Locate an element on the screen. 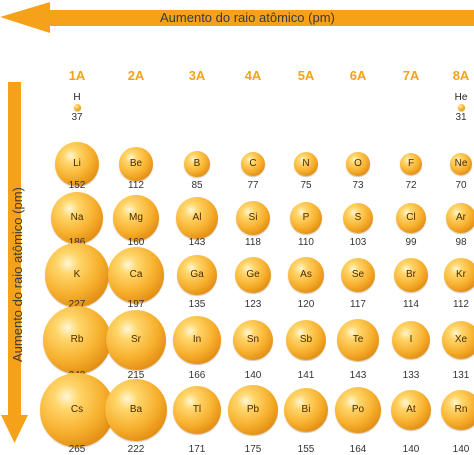 This screenshot has height=455, width=474. atom-rb is located at coordinates (77, 340).